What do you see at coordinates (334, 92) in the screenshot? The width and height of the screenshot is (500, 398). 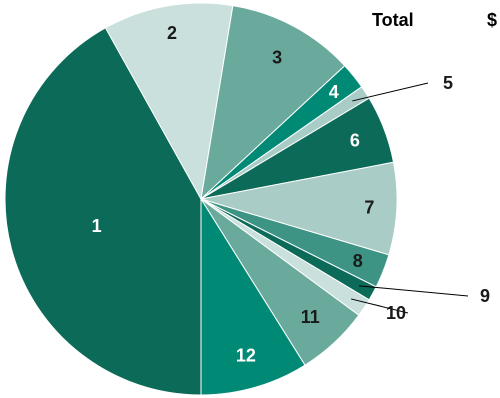 I see `slice-label-4: 4` at bounding box center [334, 92].